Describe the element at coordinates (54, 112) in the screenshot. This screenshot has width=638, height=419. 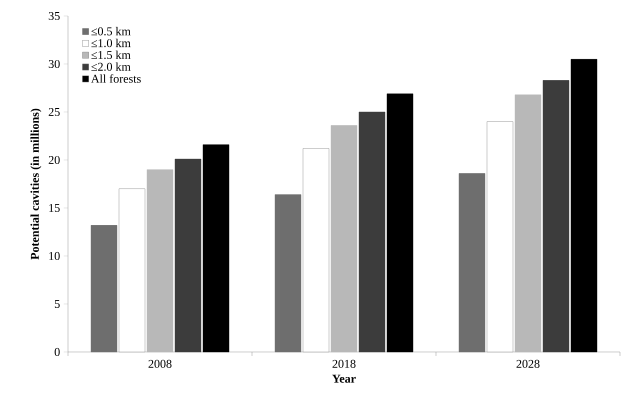
I see `y-tick-label: 25` at that location.